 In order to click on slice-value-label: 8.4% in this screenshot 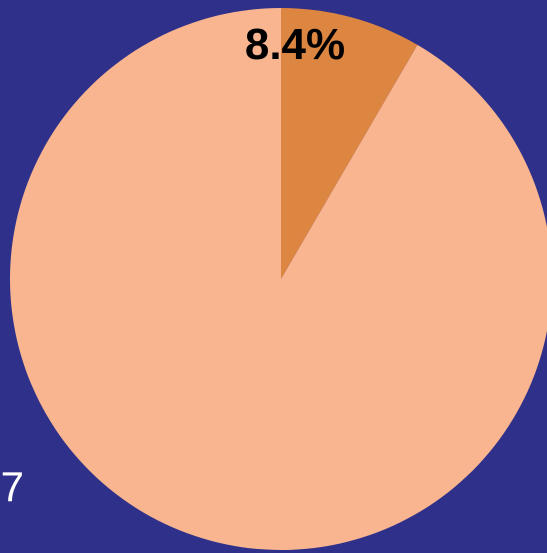, I will do `click(295, 44)`.